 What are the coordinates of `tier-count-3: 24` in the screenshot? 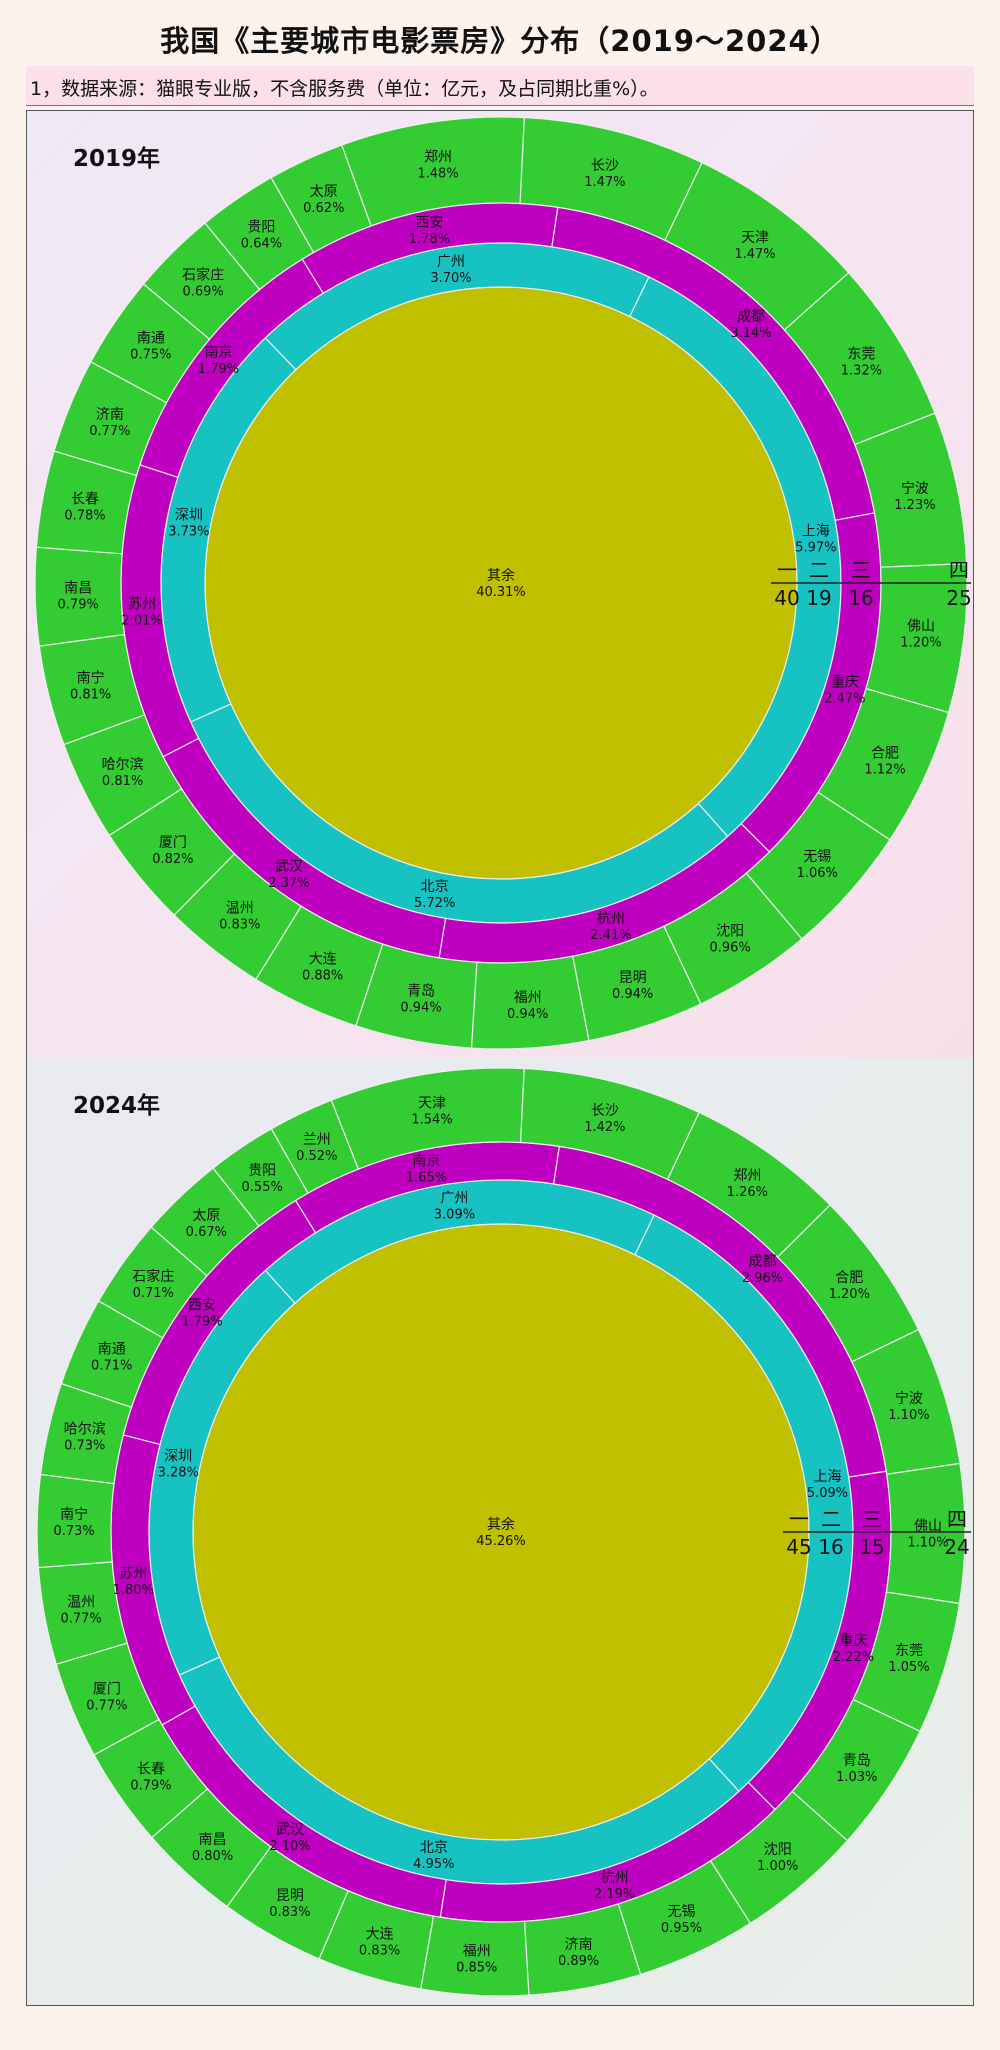 It's located at (956, 1547).